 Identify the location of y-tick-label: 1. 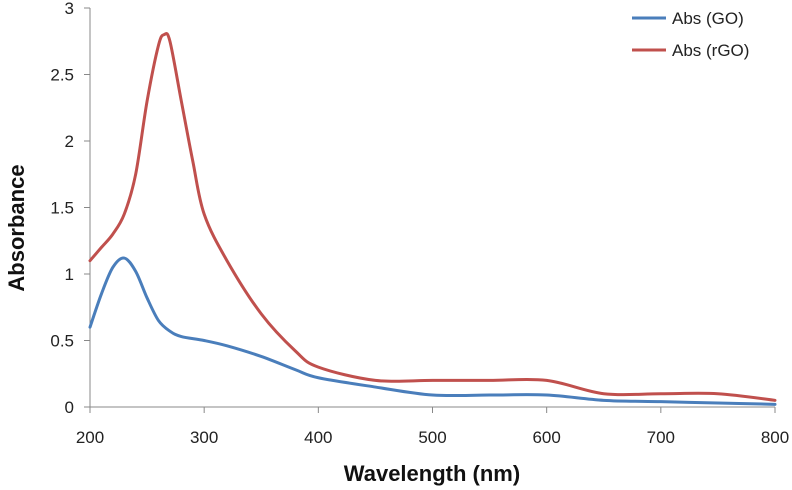
(69, 274).